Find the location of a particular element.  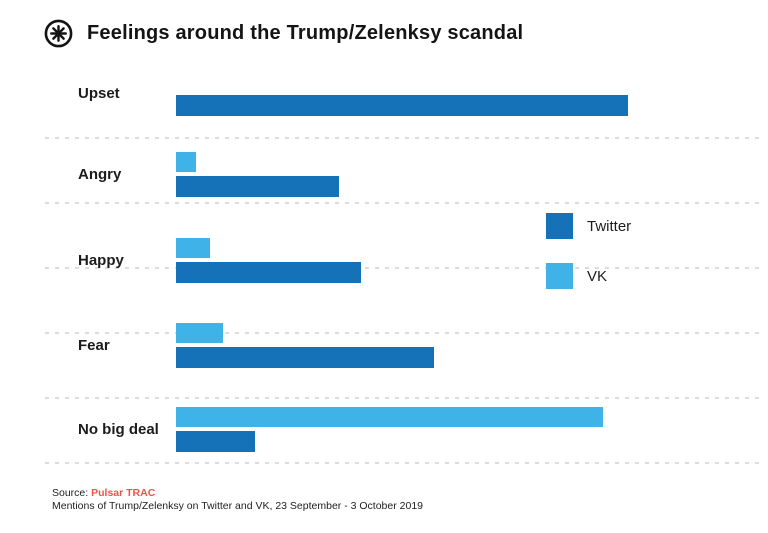

source-line: Source: Pulsar TRAC is located at coordinates (237, 493).